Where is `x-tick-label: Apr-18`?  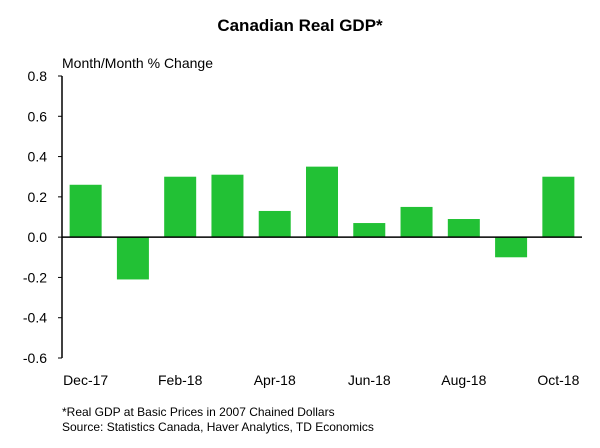 x-tick-label: Apr-18 is located at coordinates (275, 380).